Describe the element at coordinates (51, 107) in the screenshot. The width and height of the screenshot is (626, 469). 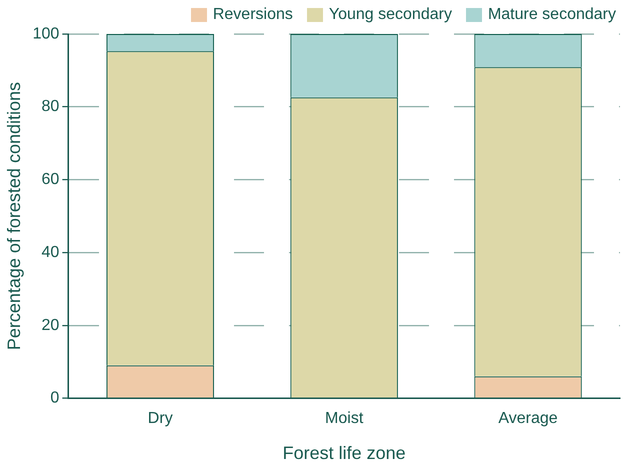
I see `y-tick-label: 80` at that location.